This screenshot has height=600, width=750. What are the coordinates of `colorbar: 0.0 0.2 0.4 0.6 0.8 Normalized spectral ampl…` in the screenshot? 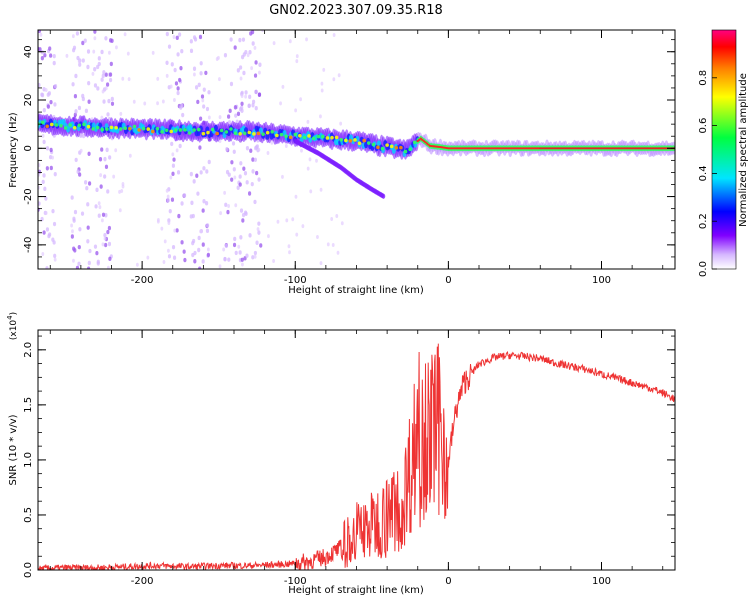 It's located at (723, 153).